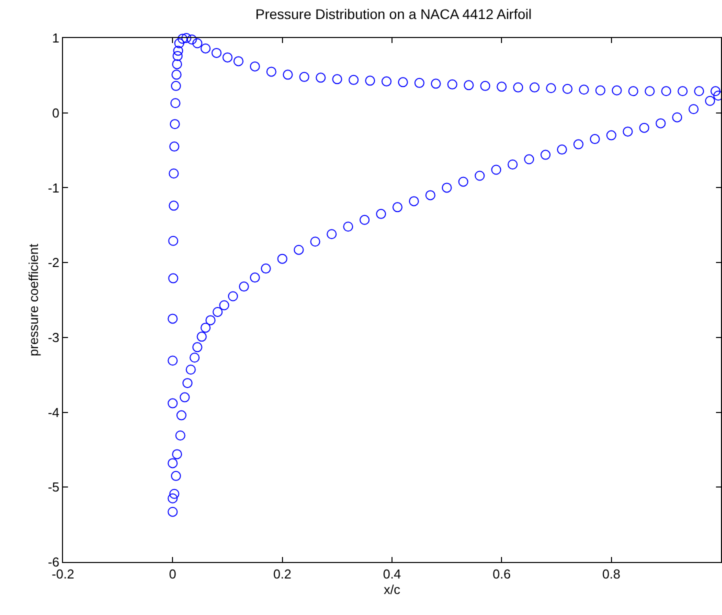  What do you see at coordinates (501, 574) in the screenshot?
I see `x-tick-label: 0.6` at bounding box center [501, 574].